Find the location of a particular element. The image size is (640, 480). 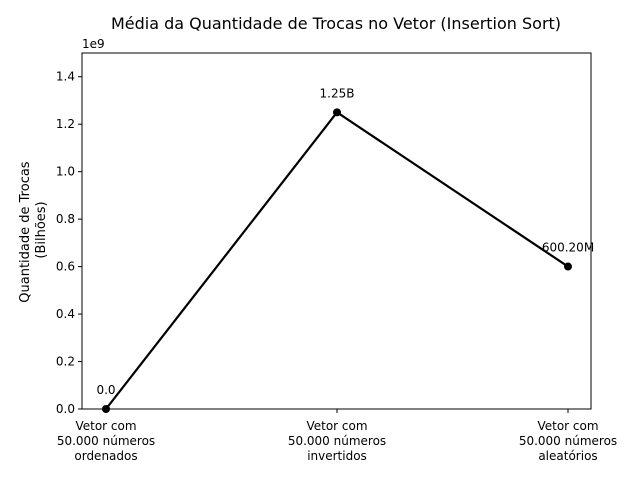

x-tick-label: Vetor com 50.000 números invertidos is located at coordinates (337, 441).